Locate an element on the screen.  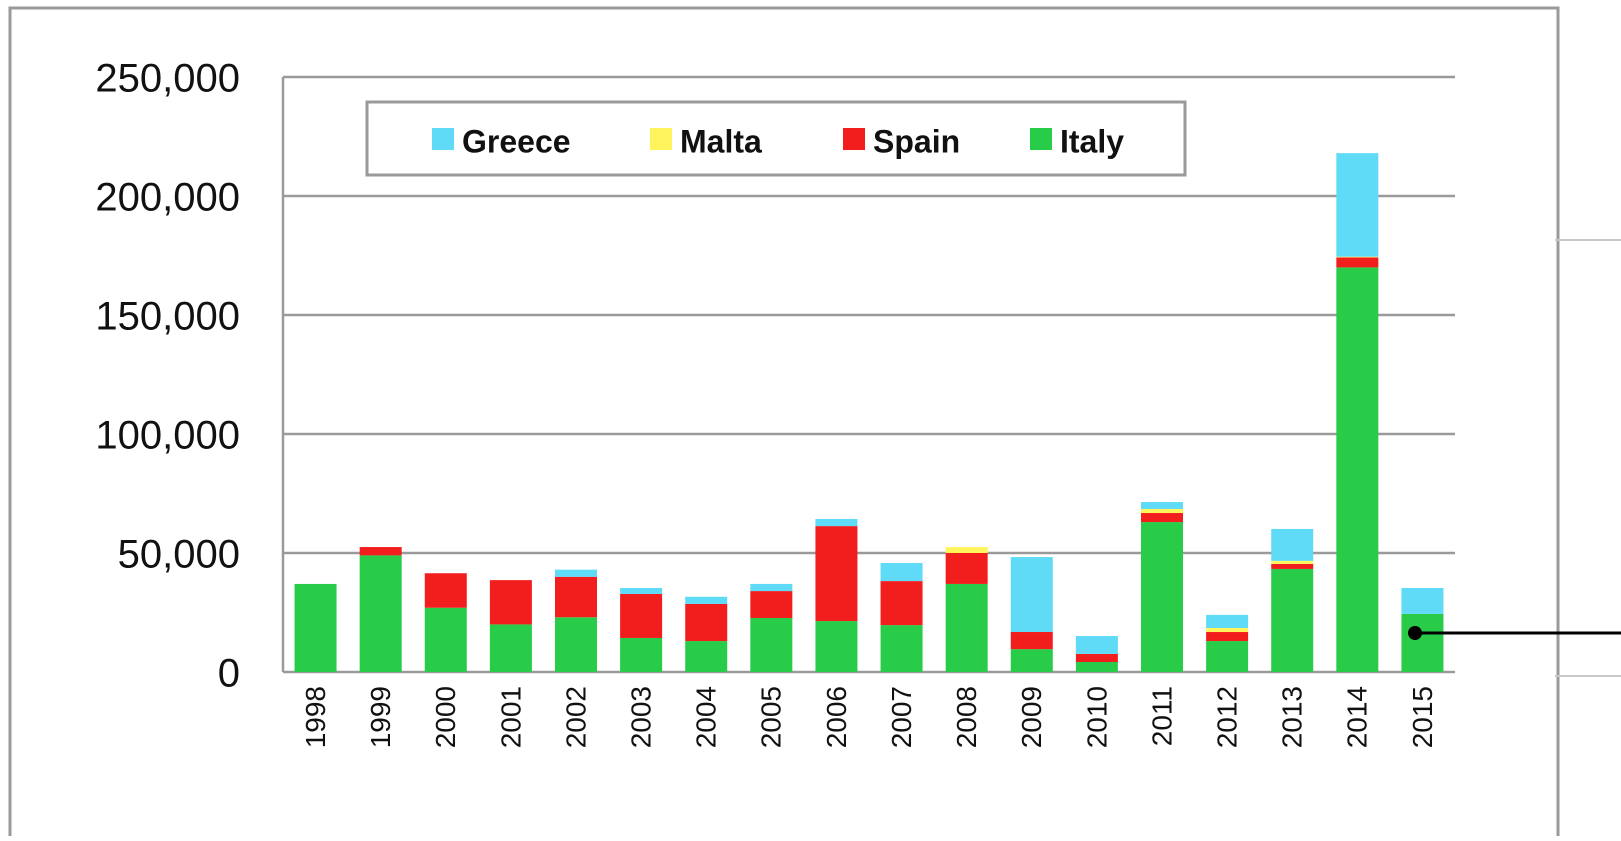
x-tick-label: 2015 is located at coordinates (1422, 717).